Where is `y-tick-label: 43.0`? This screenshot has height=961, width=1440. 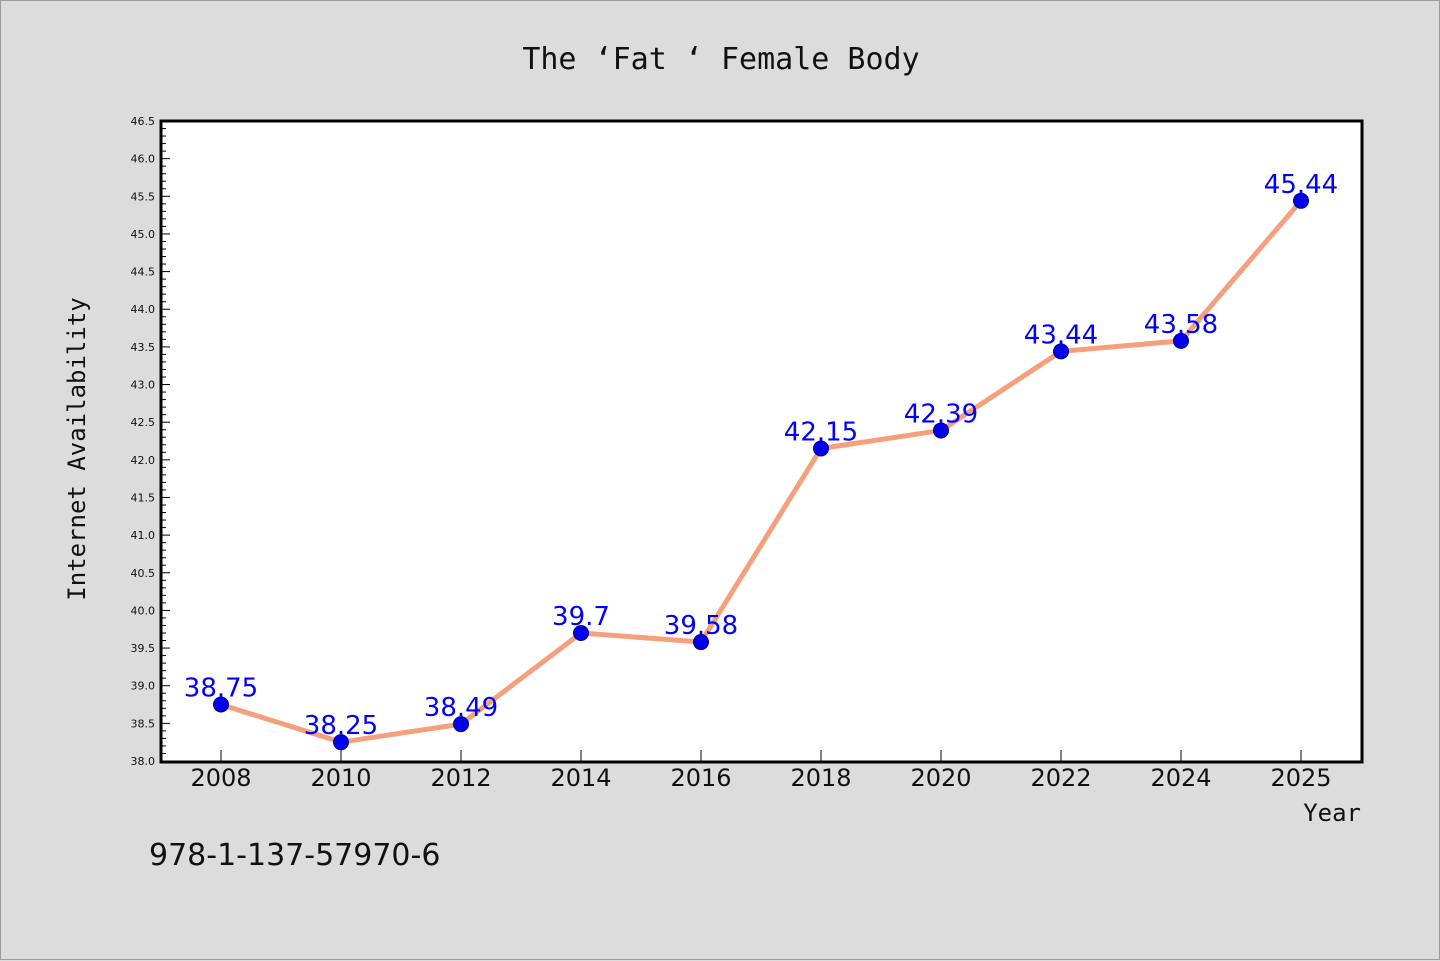
y-tick-label: 43.0 is located at coordinates (143, 385).